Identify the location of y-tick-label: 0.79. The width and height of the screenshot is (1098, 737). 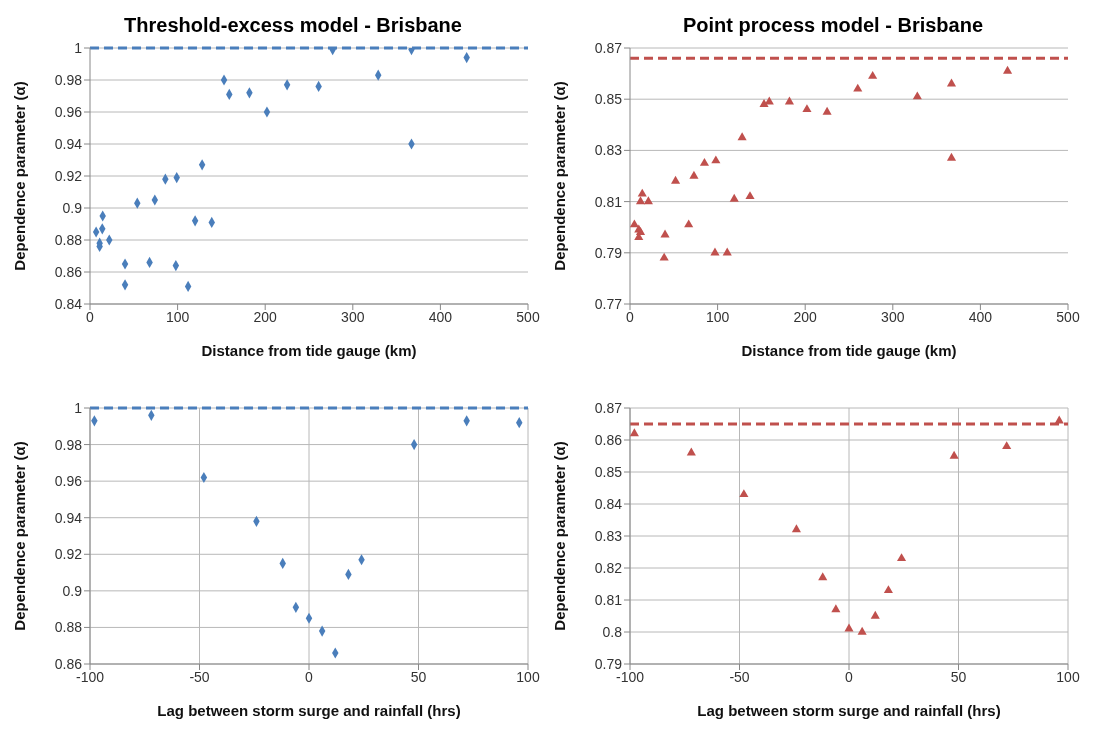
(608, 252).